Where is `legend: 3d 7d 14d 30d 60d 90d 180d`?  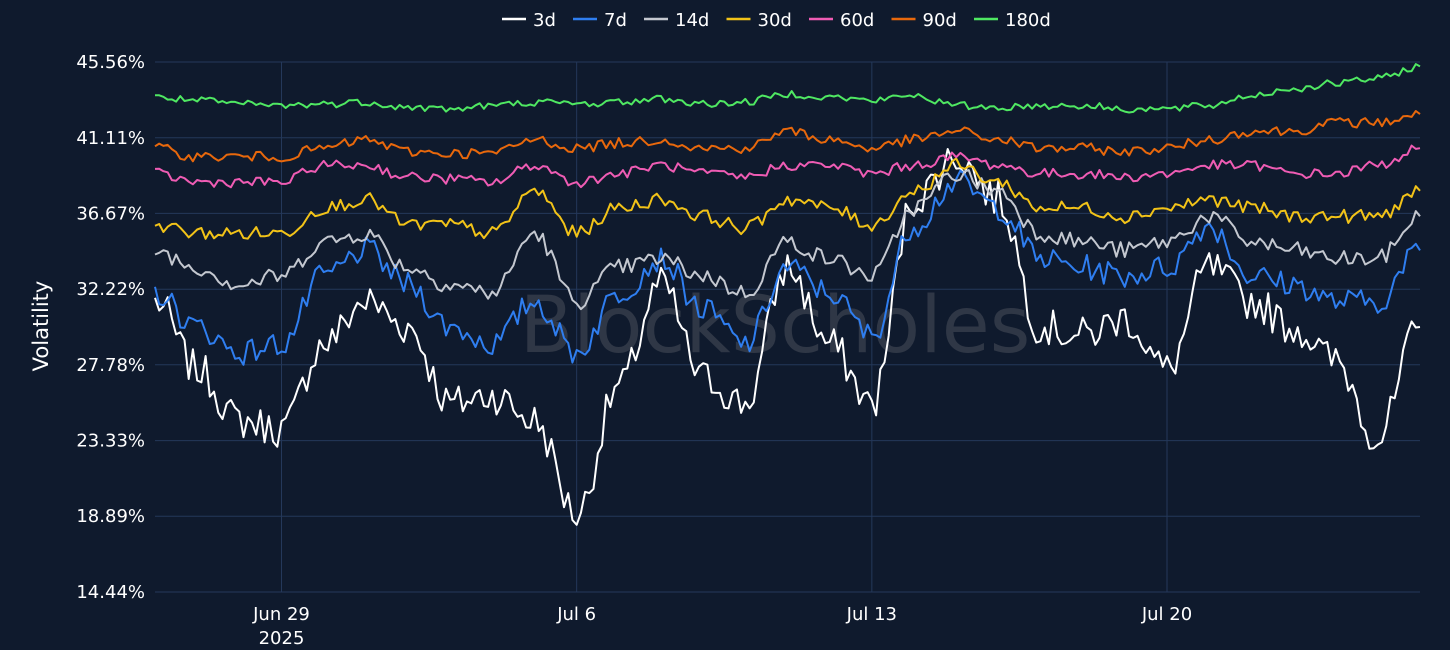 legend: 3d 7d 14d 30d 60d 90d 180d is located at coordinates (776, 20).